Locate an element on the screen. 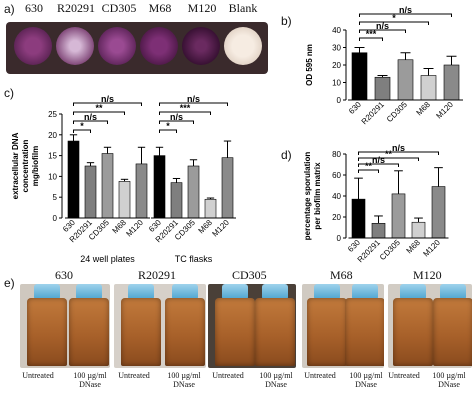 The width and height of the screenshot is (474, 402). flask-photo-M120 is located at coordinates (430, 326).